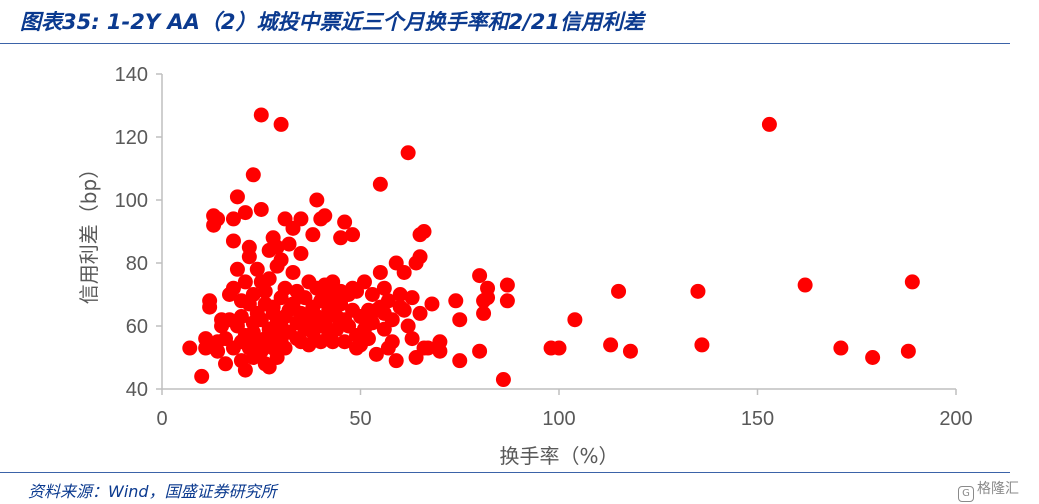 Image resolution: width=1039 pixels, height=504 pixels. What do you see at coordinates (89, 231) in the screenshot?
I see `y-axis-title: 信用利差（bp）` at bounding box center [89, 231].